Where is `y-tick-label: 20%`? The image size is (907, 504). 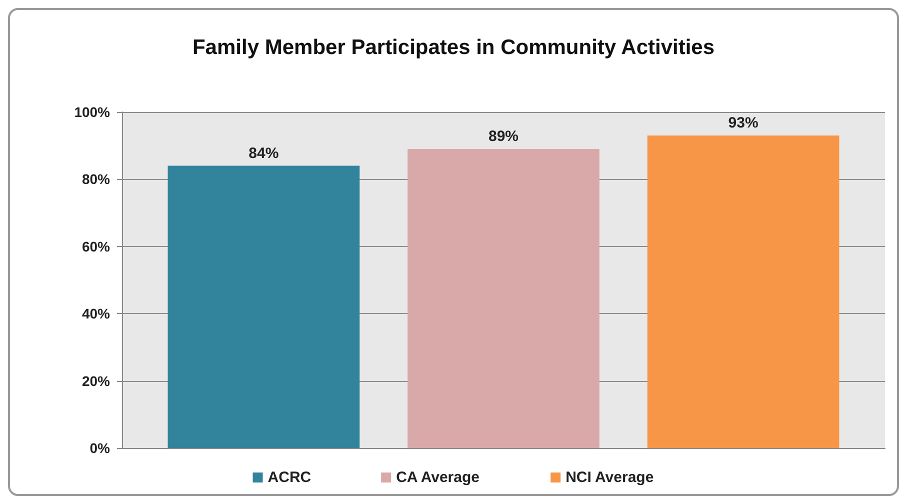
y-tick-label: 20% is located at coordinates (96, 380).